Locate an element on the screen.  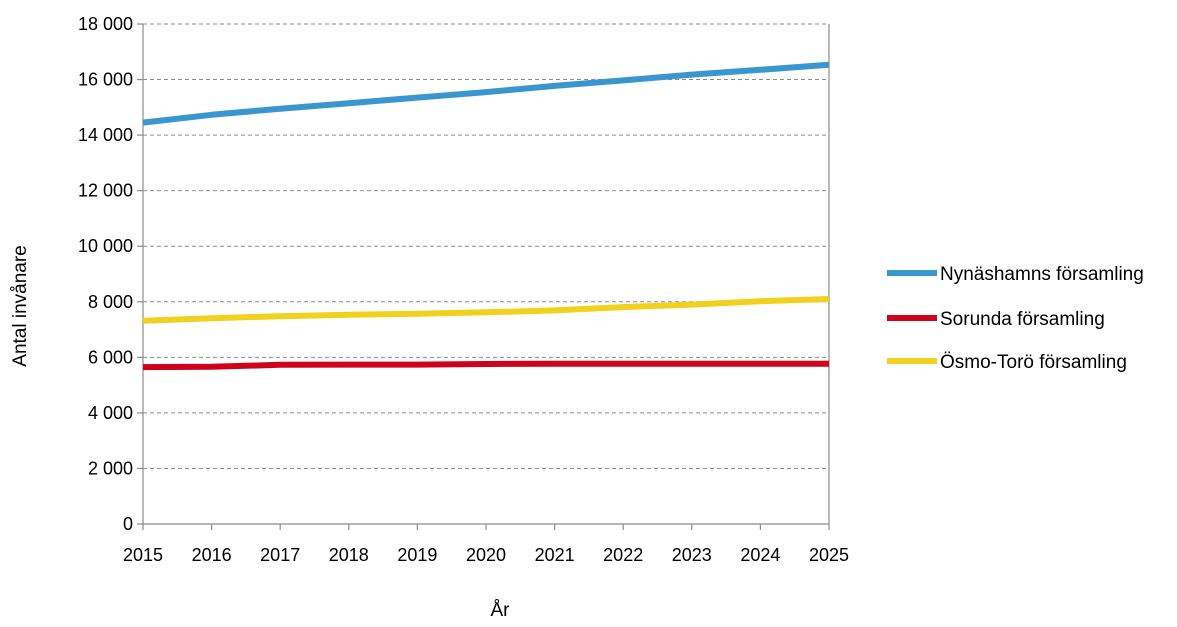
x-tick-label: 2025 is located at coordinates (829, 555).